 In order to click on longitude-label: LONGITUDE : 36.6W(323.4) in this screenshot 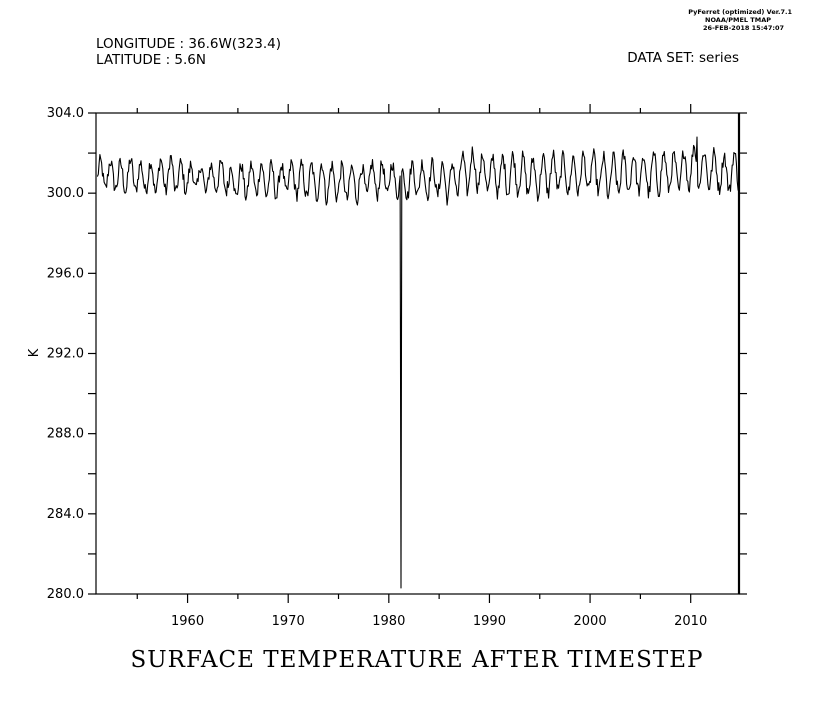, I will do `click(188, 44)`.